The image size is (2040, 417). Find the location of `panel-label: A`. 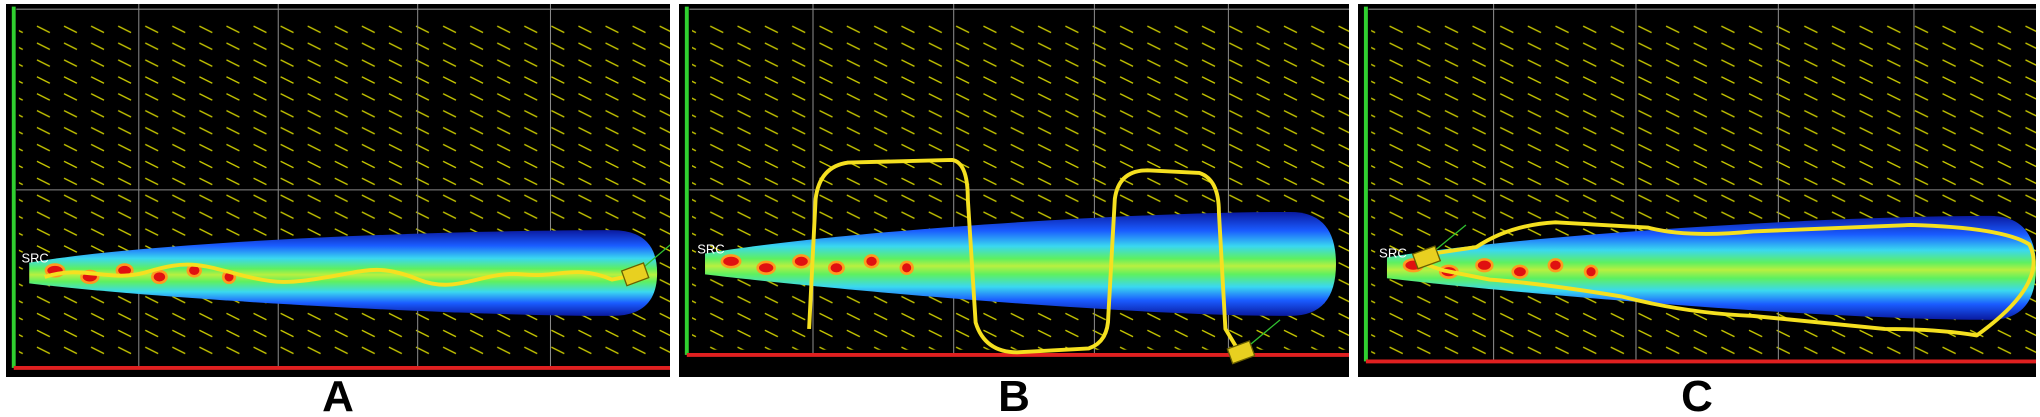

panel-label: A is located at coordinates (338, 394).